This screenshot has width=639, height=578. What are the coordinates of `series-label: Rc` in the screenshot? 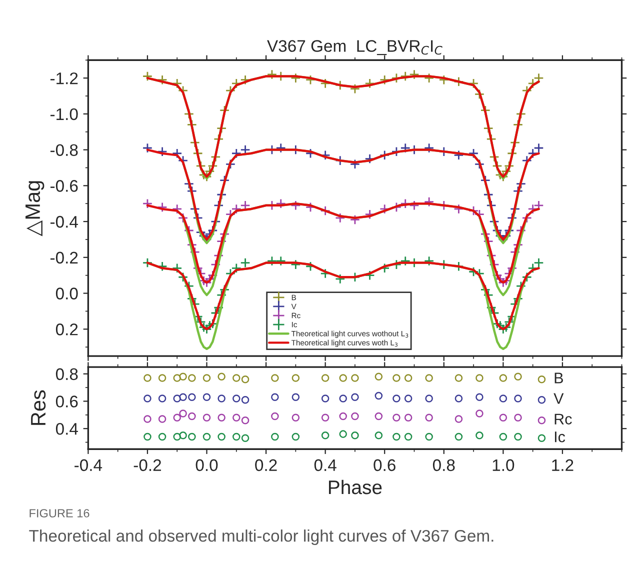 It's located at (563, 419).